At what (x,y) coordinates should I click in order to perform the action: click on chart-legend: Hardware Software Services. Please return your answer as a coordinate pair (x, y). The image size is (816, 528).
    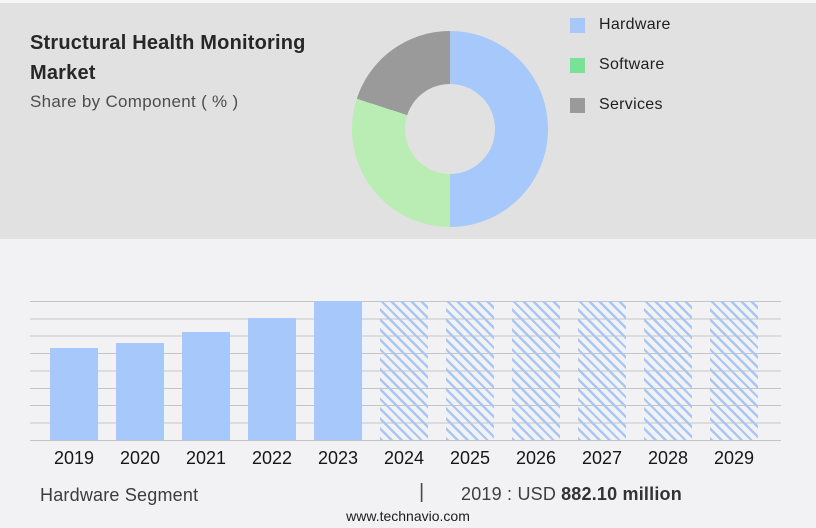
    Looking at the image, I should click on (685, 70).